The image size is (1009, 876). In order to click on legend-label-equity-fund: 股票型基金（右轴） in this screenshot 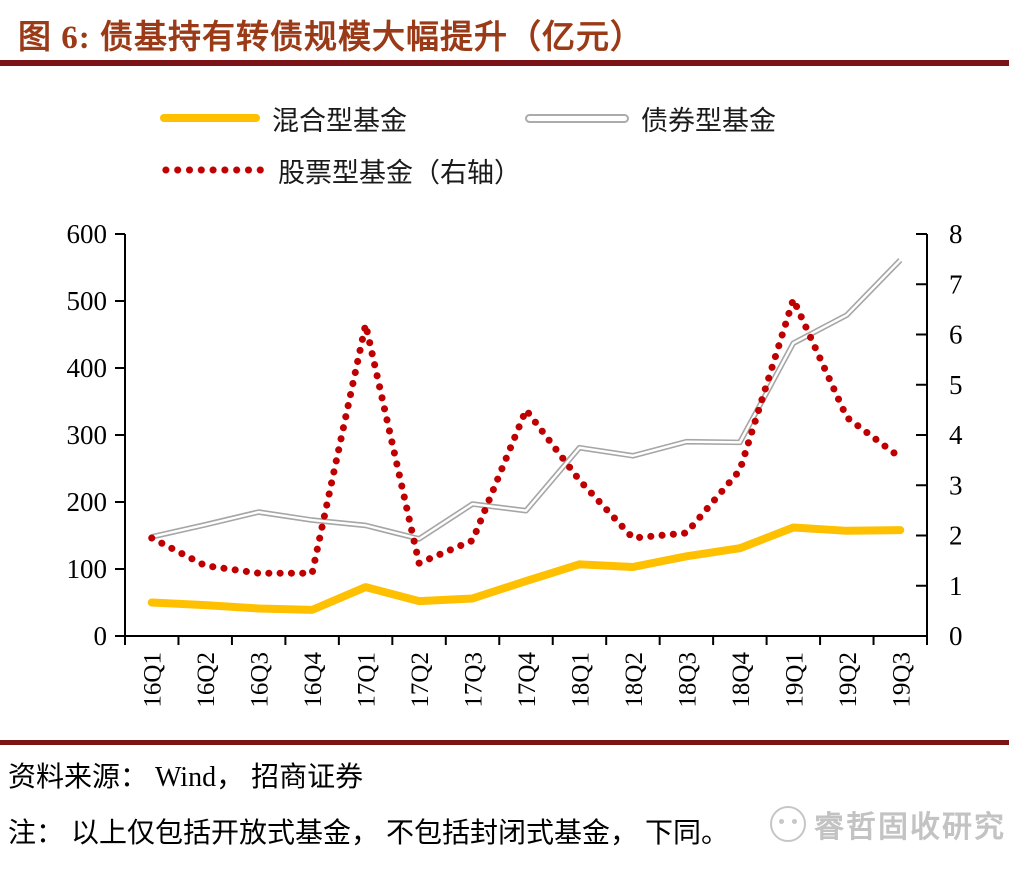, I will do `click(399, 172)`.